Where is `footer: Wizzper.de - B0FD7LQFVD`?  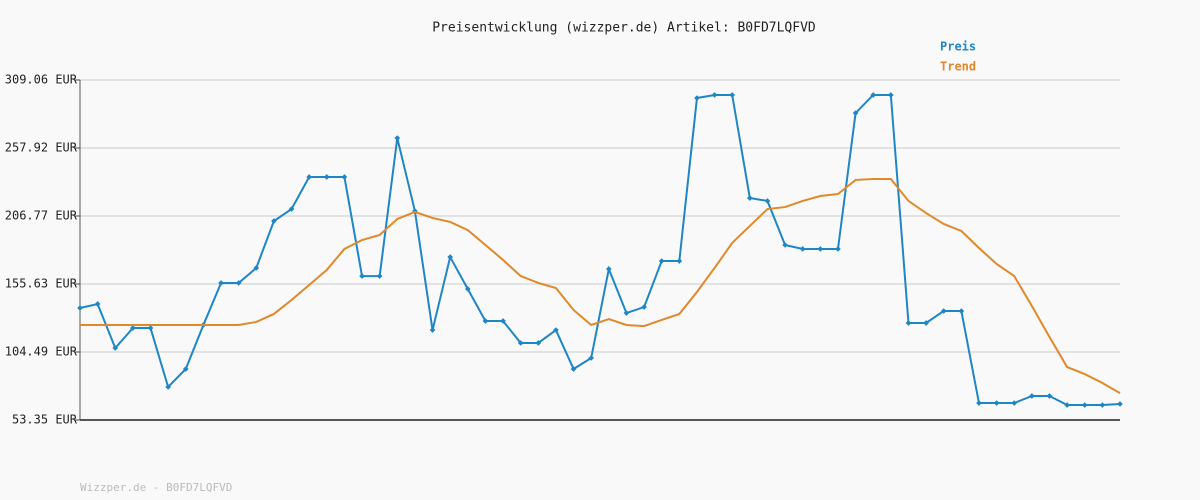
footer: Wizzper.de - B0FD7LQFVD is located at coordinates (156, 487).